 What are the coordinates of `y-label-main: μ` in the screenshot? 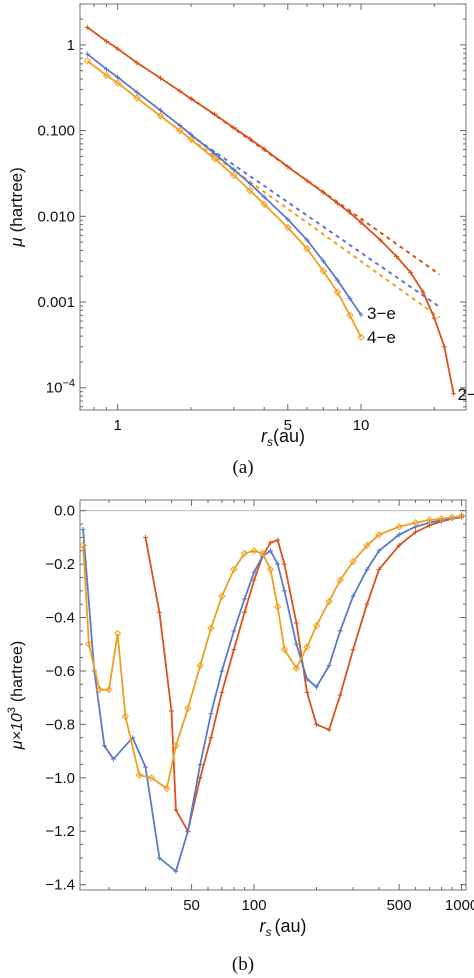 It's located at (16, 242).